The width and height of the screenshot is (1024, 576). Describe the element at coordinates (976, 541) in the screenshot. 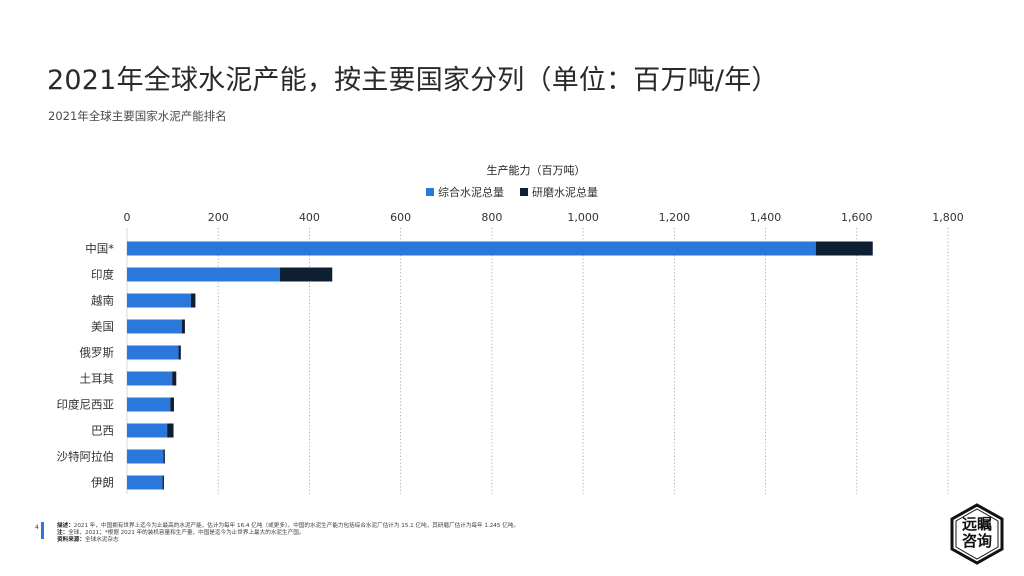

I see `logo-line-2: 咨询` at that location.